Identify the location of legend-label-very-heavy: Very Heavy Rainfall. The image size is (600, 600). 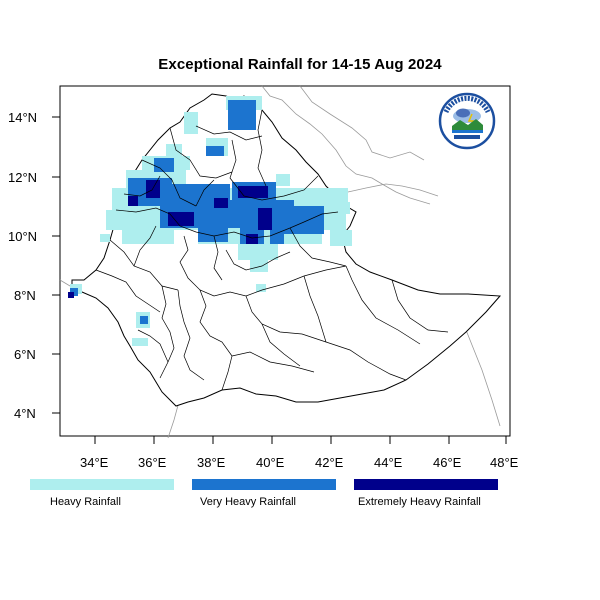
(248, 502).